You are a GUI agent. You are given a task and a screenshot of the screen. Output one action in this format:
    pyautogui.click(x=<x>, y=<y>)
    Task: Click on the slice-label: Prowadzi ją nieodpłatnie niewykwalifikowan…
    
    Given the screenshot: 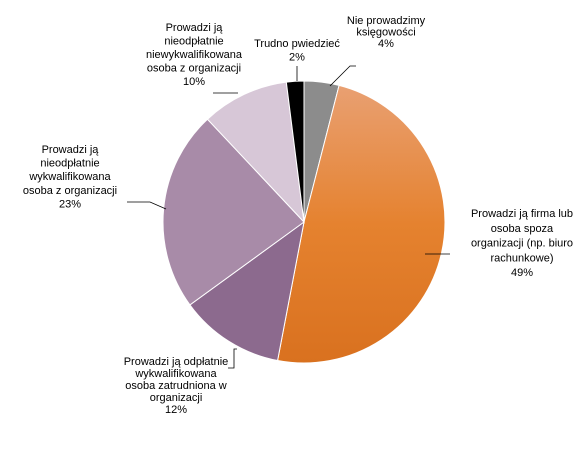 What is the action you would take?
    pyautogui.click(x=194, y=55)
    